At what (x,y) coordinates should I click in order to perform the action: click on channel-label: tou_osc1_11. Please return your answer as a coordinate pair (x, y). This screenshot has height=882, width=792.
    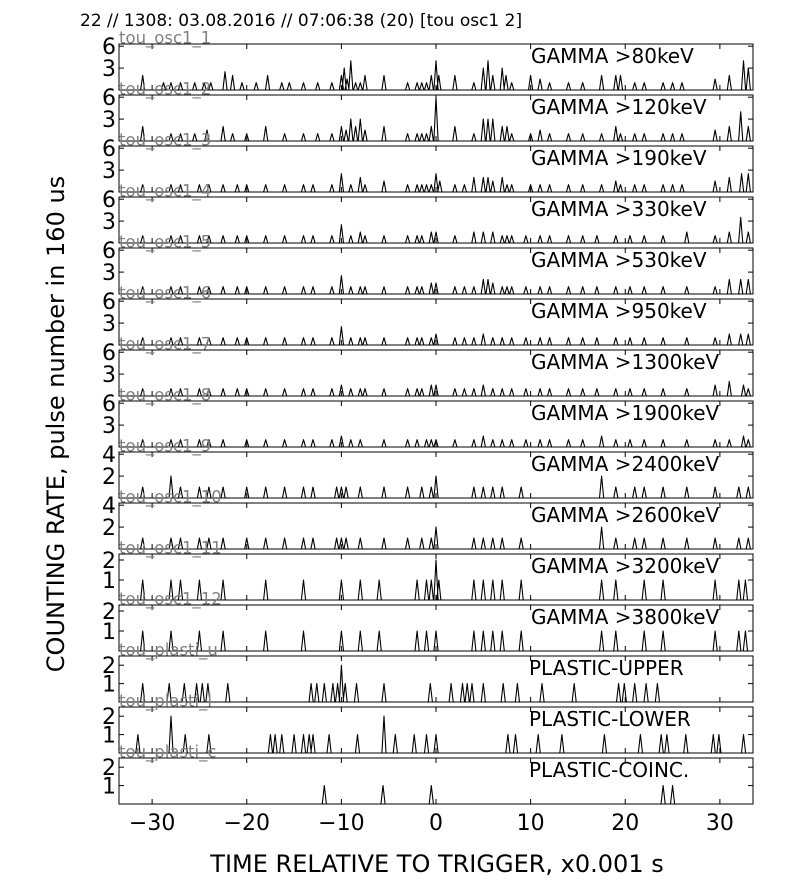
    Looking at the image, I should click on (170, 549).